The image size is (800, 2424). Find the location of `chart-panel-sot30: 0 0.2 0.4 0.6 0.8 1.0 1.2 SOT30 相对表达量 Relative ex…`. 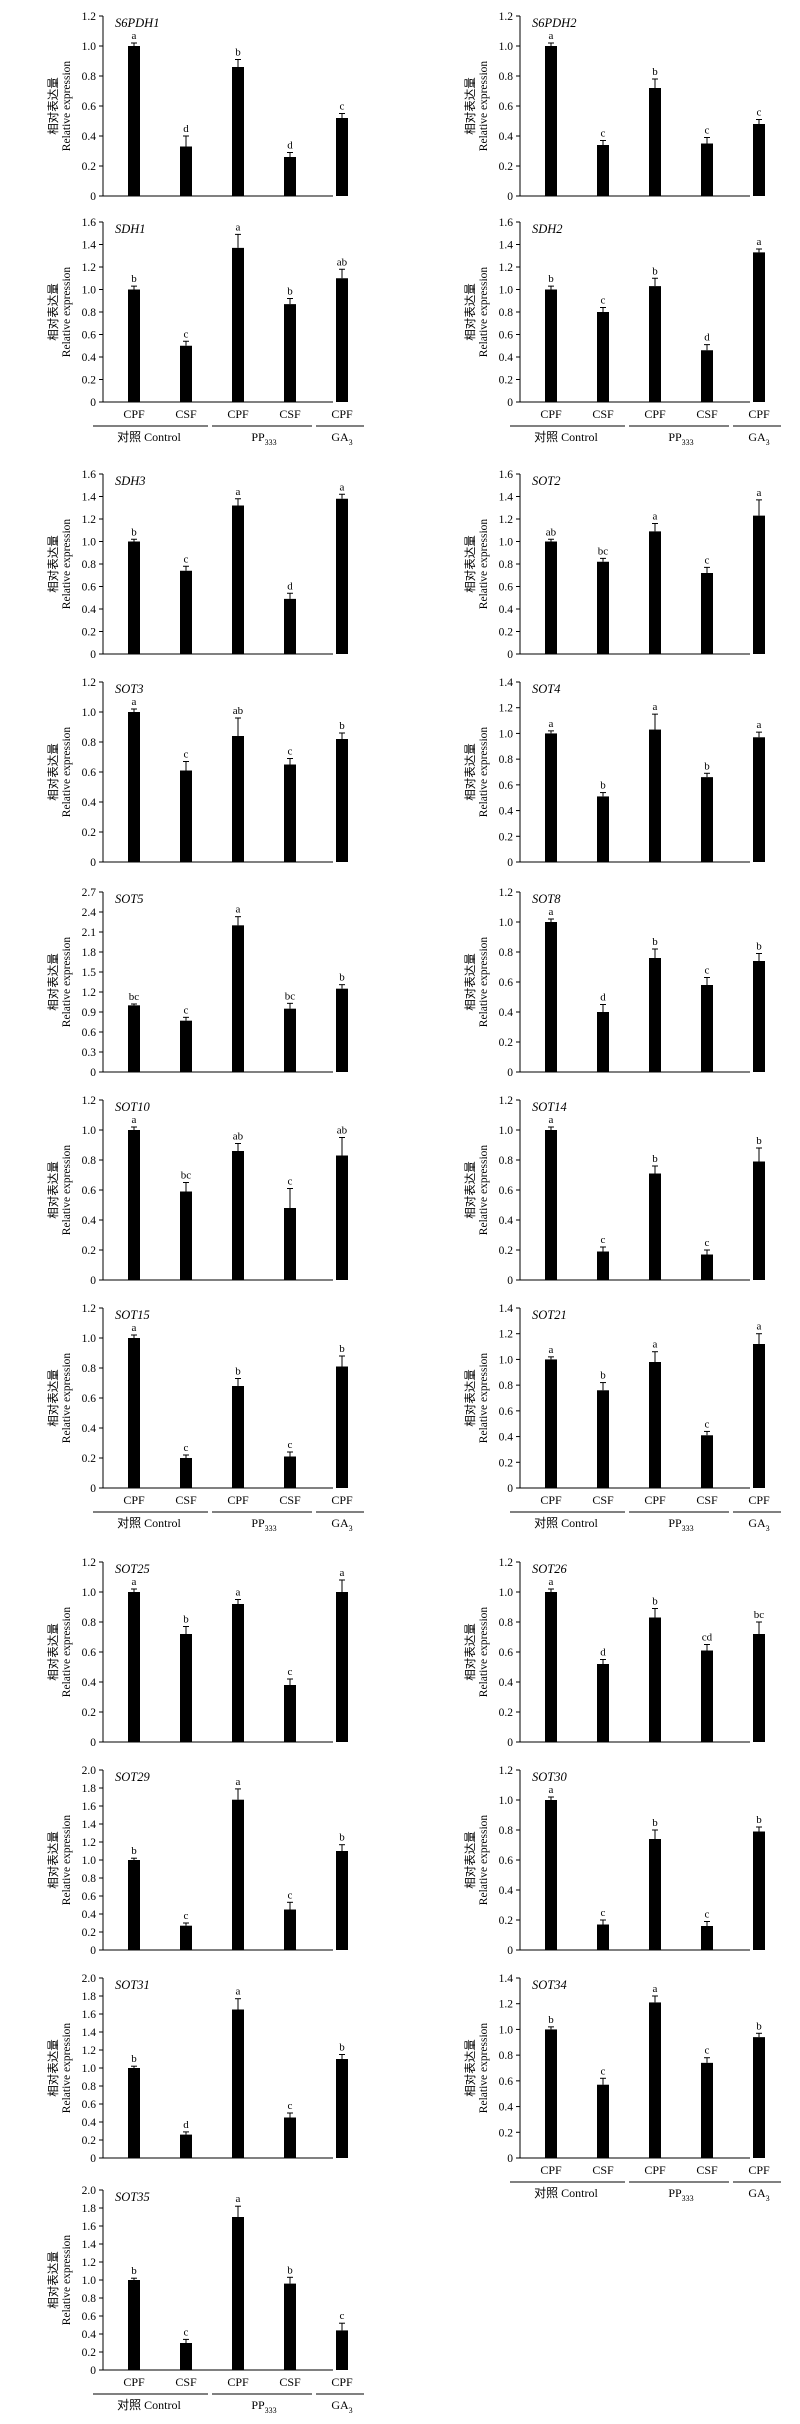

chart-panel-sot30: 0 0.2 0.4 0.6 0.8 1.0 1.2 SOT30 相对表达量 Relative ex… is located at coordinates (614, 1861).